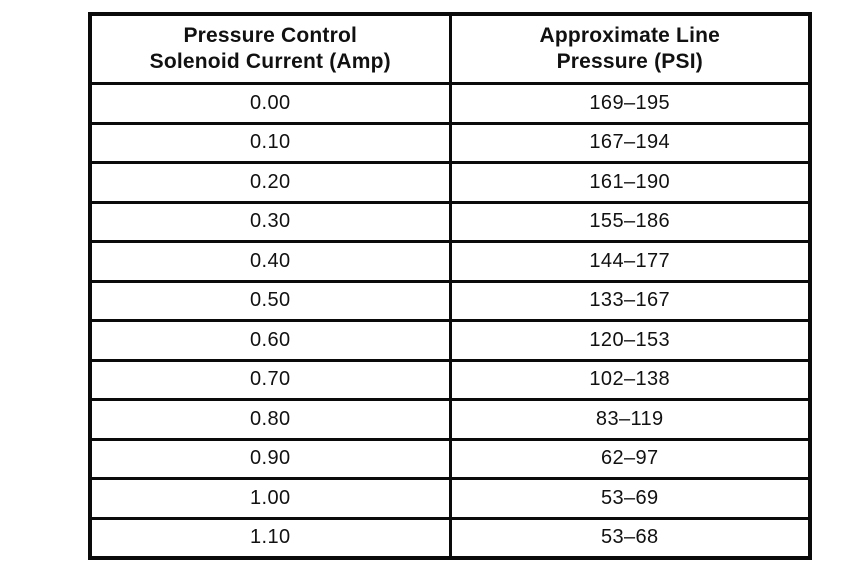 This screenshot has width=861, height=577. I want to click on pressure-cell: 102–138, so click(630, 379).